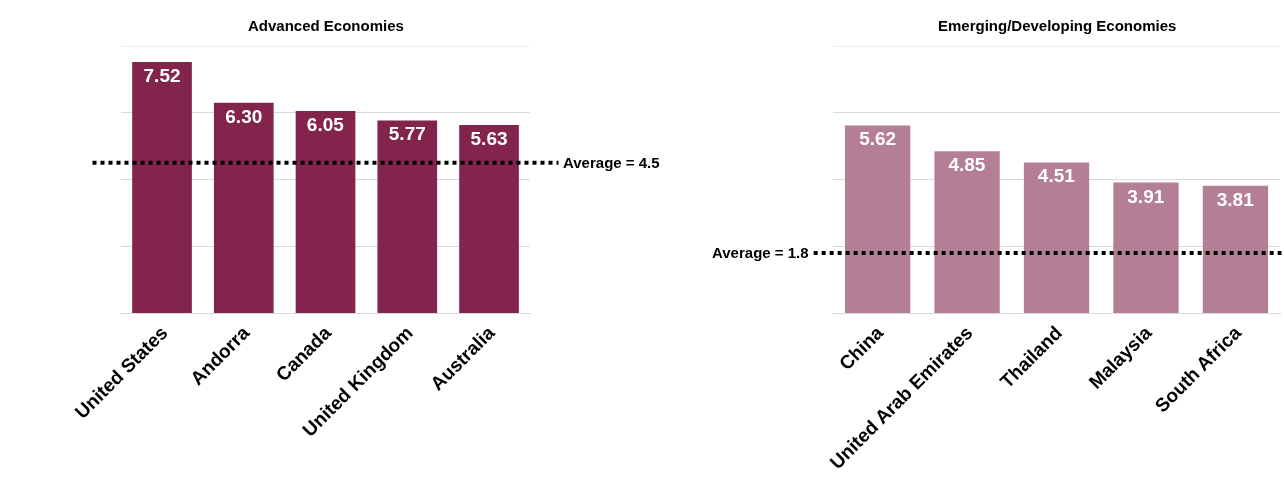  What do you see at coordinates (326, 25) in the screenshot?
I see `chart-title: Advanced Economies` at bounding box center [326, 25].